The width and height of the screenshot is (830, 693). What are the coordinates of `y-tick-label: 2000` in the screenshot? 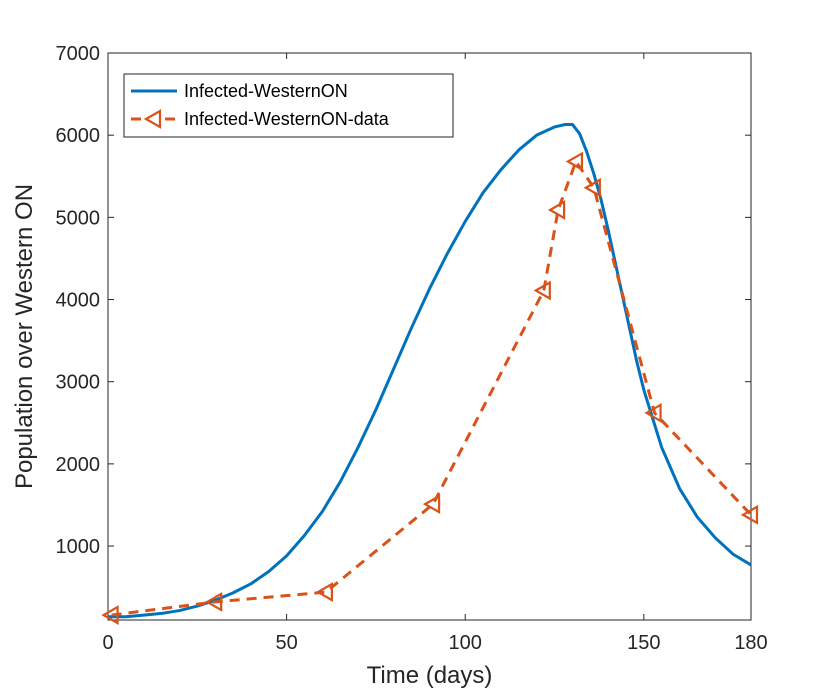 It's located at (78, 465).